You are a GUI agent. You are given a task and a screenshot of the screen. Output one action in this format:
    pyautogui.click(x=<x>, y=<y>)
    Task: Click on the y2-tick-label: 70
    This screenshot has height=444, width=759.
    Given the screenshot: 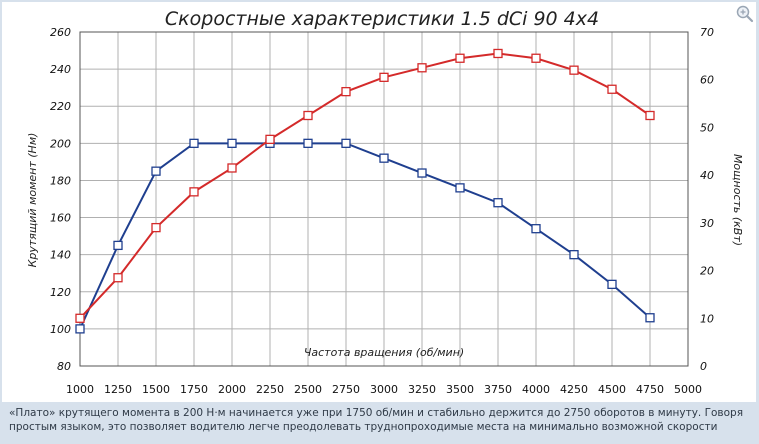 What is the action you would take?
    pyautogui.click(x=707, y=32)
    